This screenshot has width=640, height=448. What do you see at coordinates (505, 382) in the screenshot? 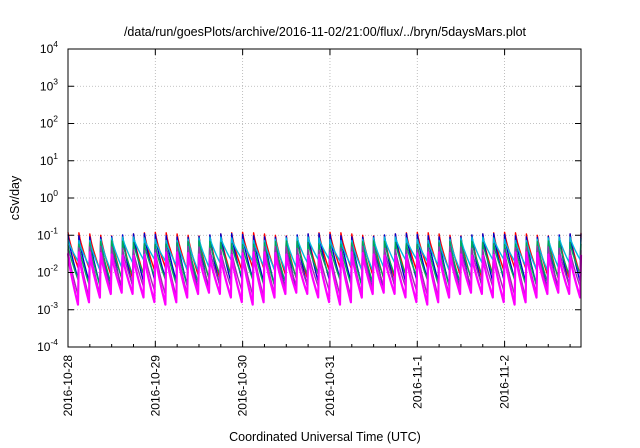
I see `x-tick-label: 2016-11-2` at bounding box center [505, 382].